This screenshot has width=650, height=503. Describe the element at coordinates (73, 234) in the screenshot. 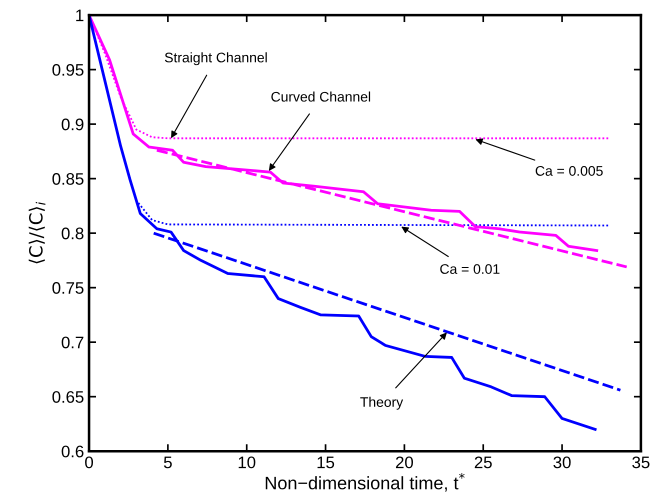

I see `y-tick-label: 0.8` at that location.